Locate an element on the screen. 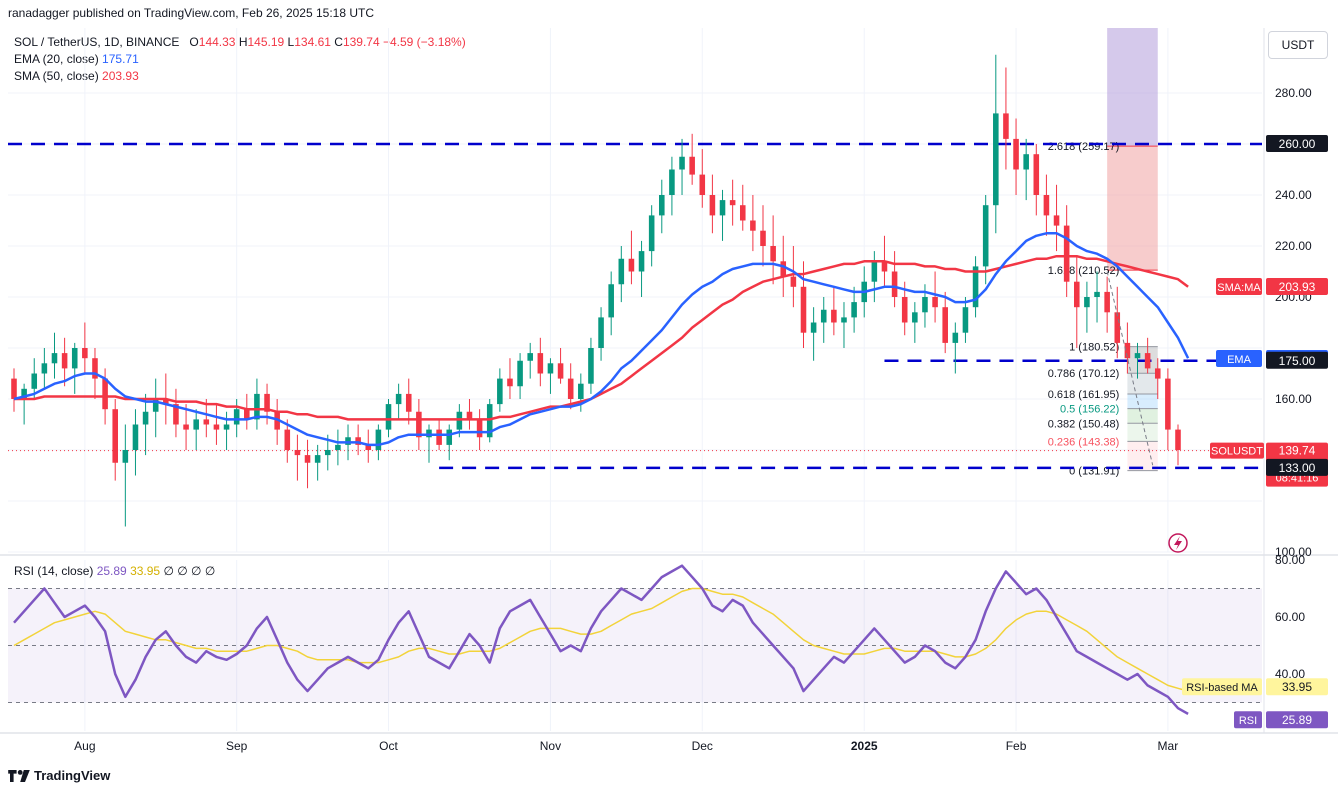  rsi-price-value: 33.95 is located at coordinates (1297, 687).